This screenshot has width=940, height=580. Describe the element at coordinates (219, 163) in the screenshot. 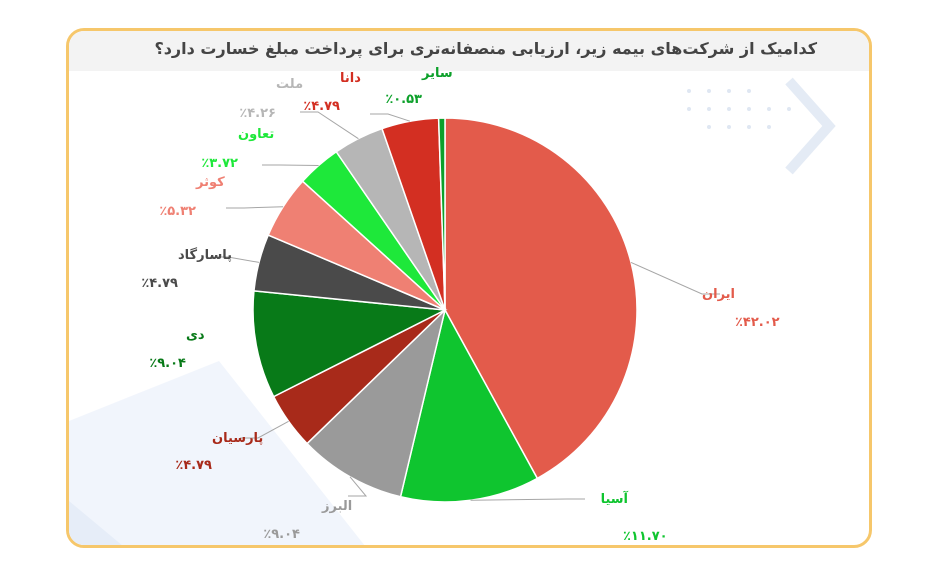

I see `slice-value-label: ٪۳.۷۲` at that location.